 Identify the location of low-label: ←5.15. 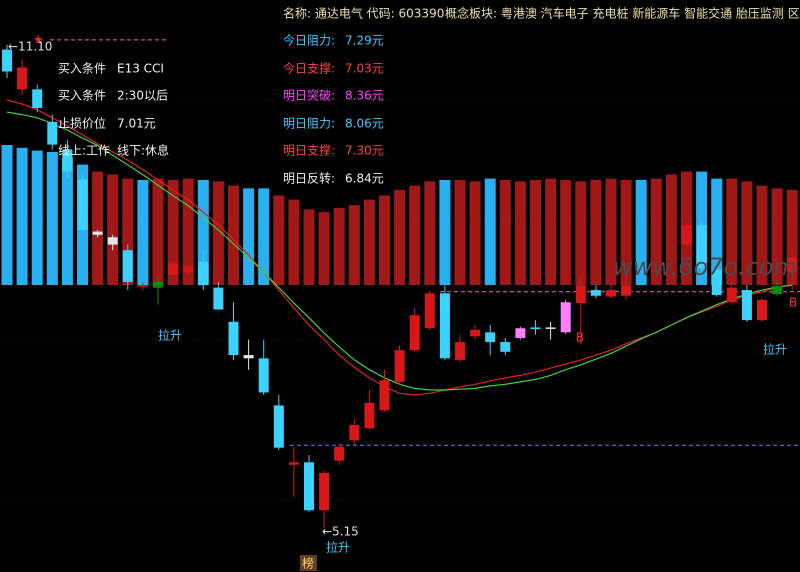
(340, 532).